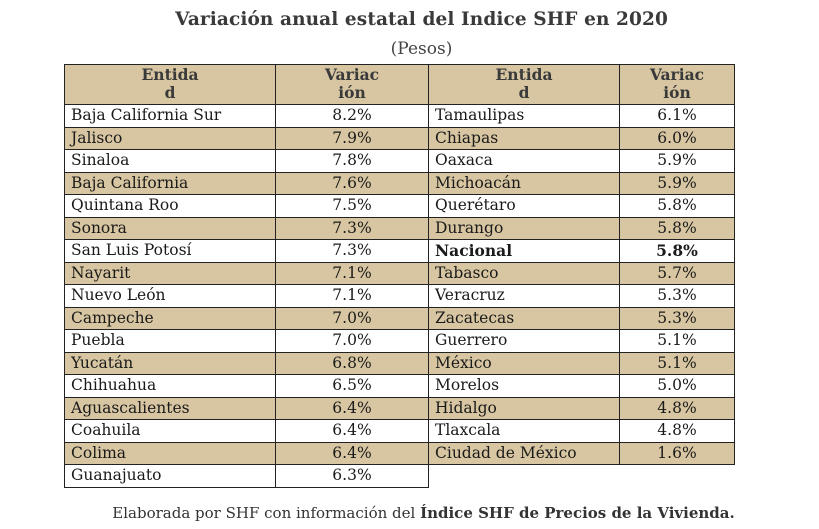 The width and height of the screenshot is (819, 529). What do you see at coordinates (170, 296) in the screenshot?
I see `state-name-cell: Nuevo León` at bounding box center [170, 296].